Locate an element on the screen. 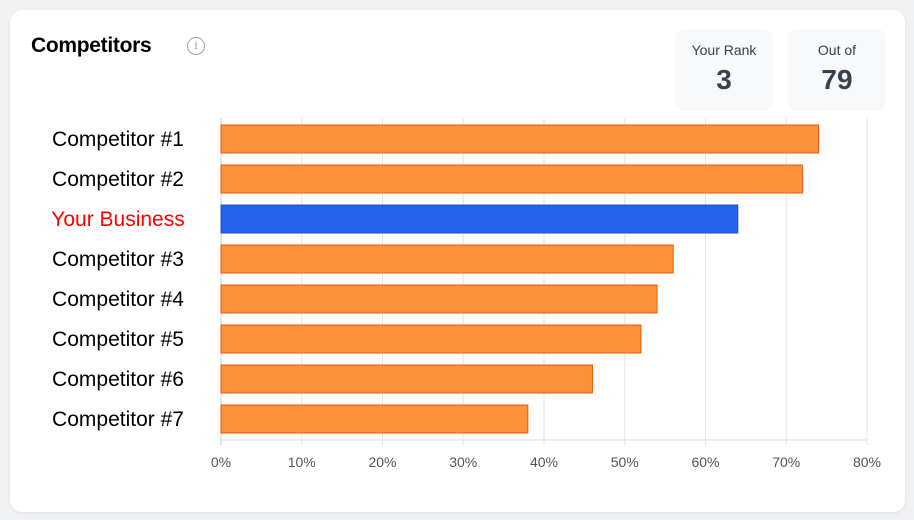  y-category-label: Your Business is located at coordinates (117, 219).